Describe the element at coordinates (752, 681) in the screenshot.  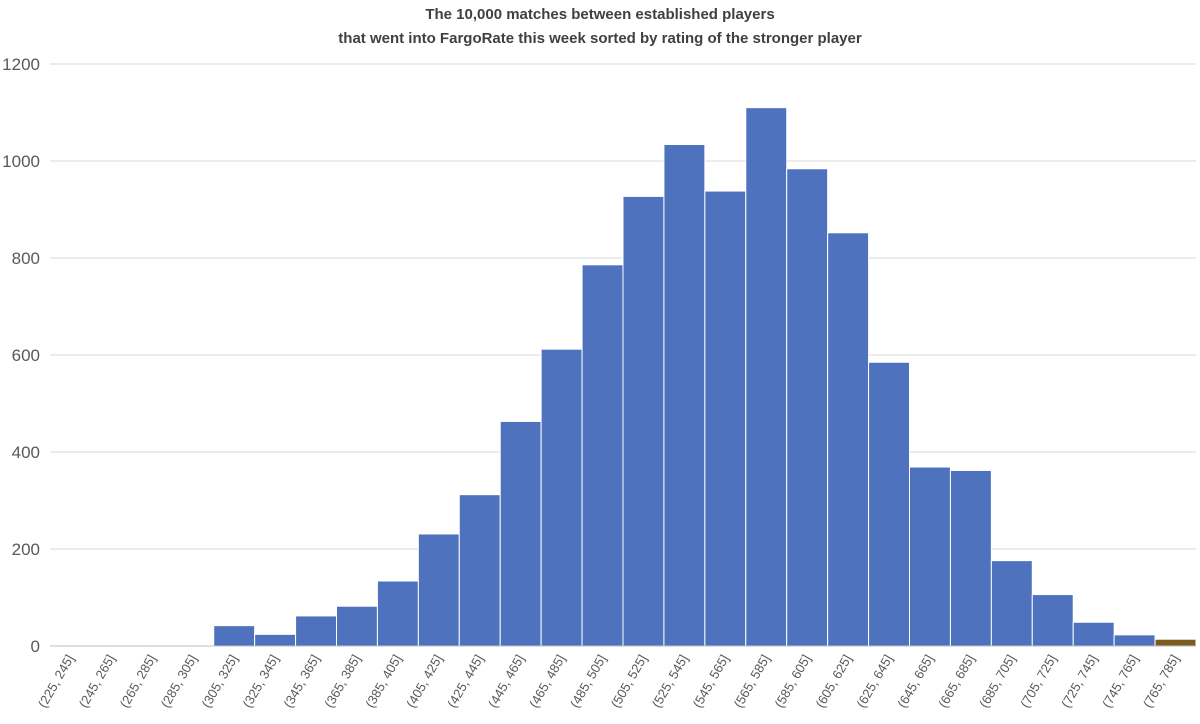
I see `x-tick-label: (565, 585]` at that location.